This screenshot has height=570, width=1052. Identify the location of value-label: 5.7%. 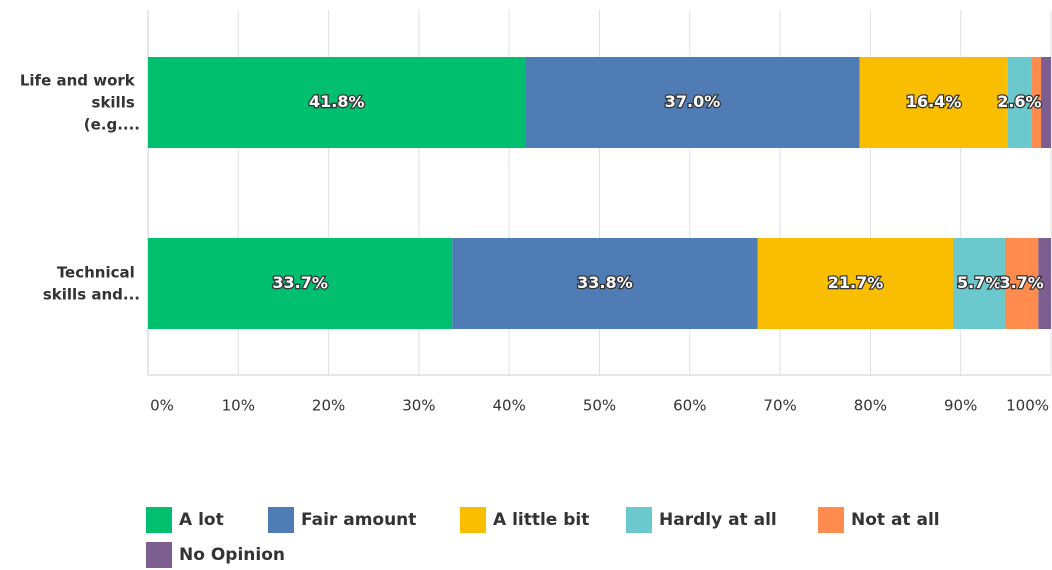
(979, 282).